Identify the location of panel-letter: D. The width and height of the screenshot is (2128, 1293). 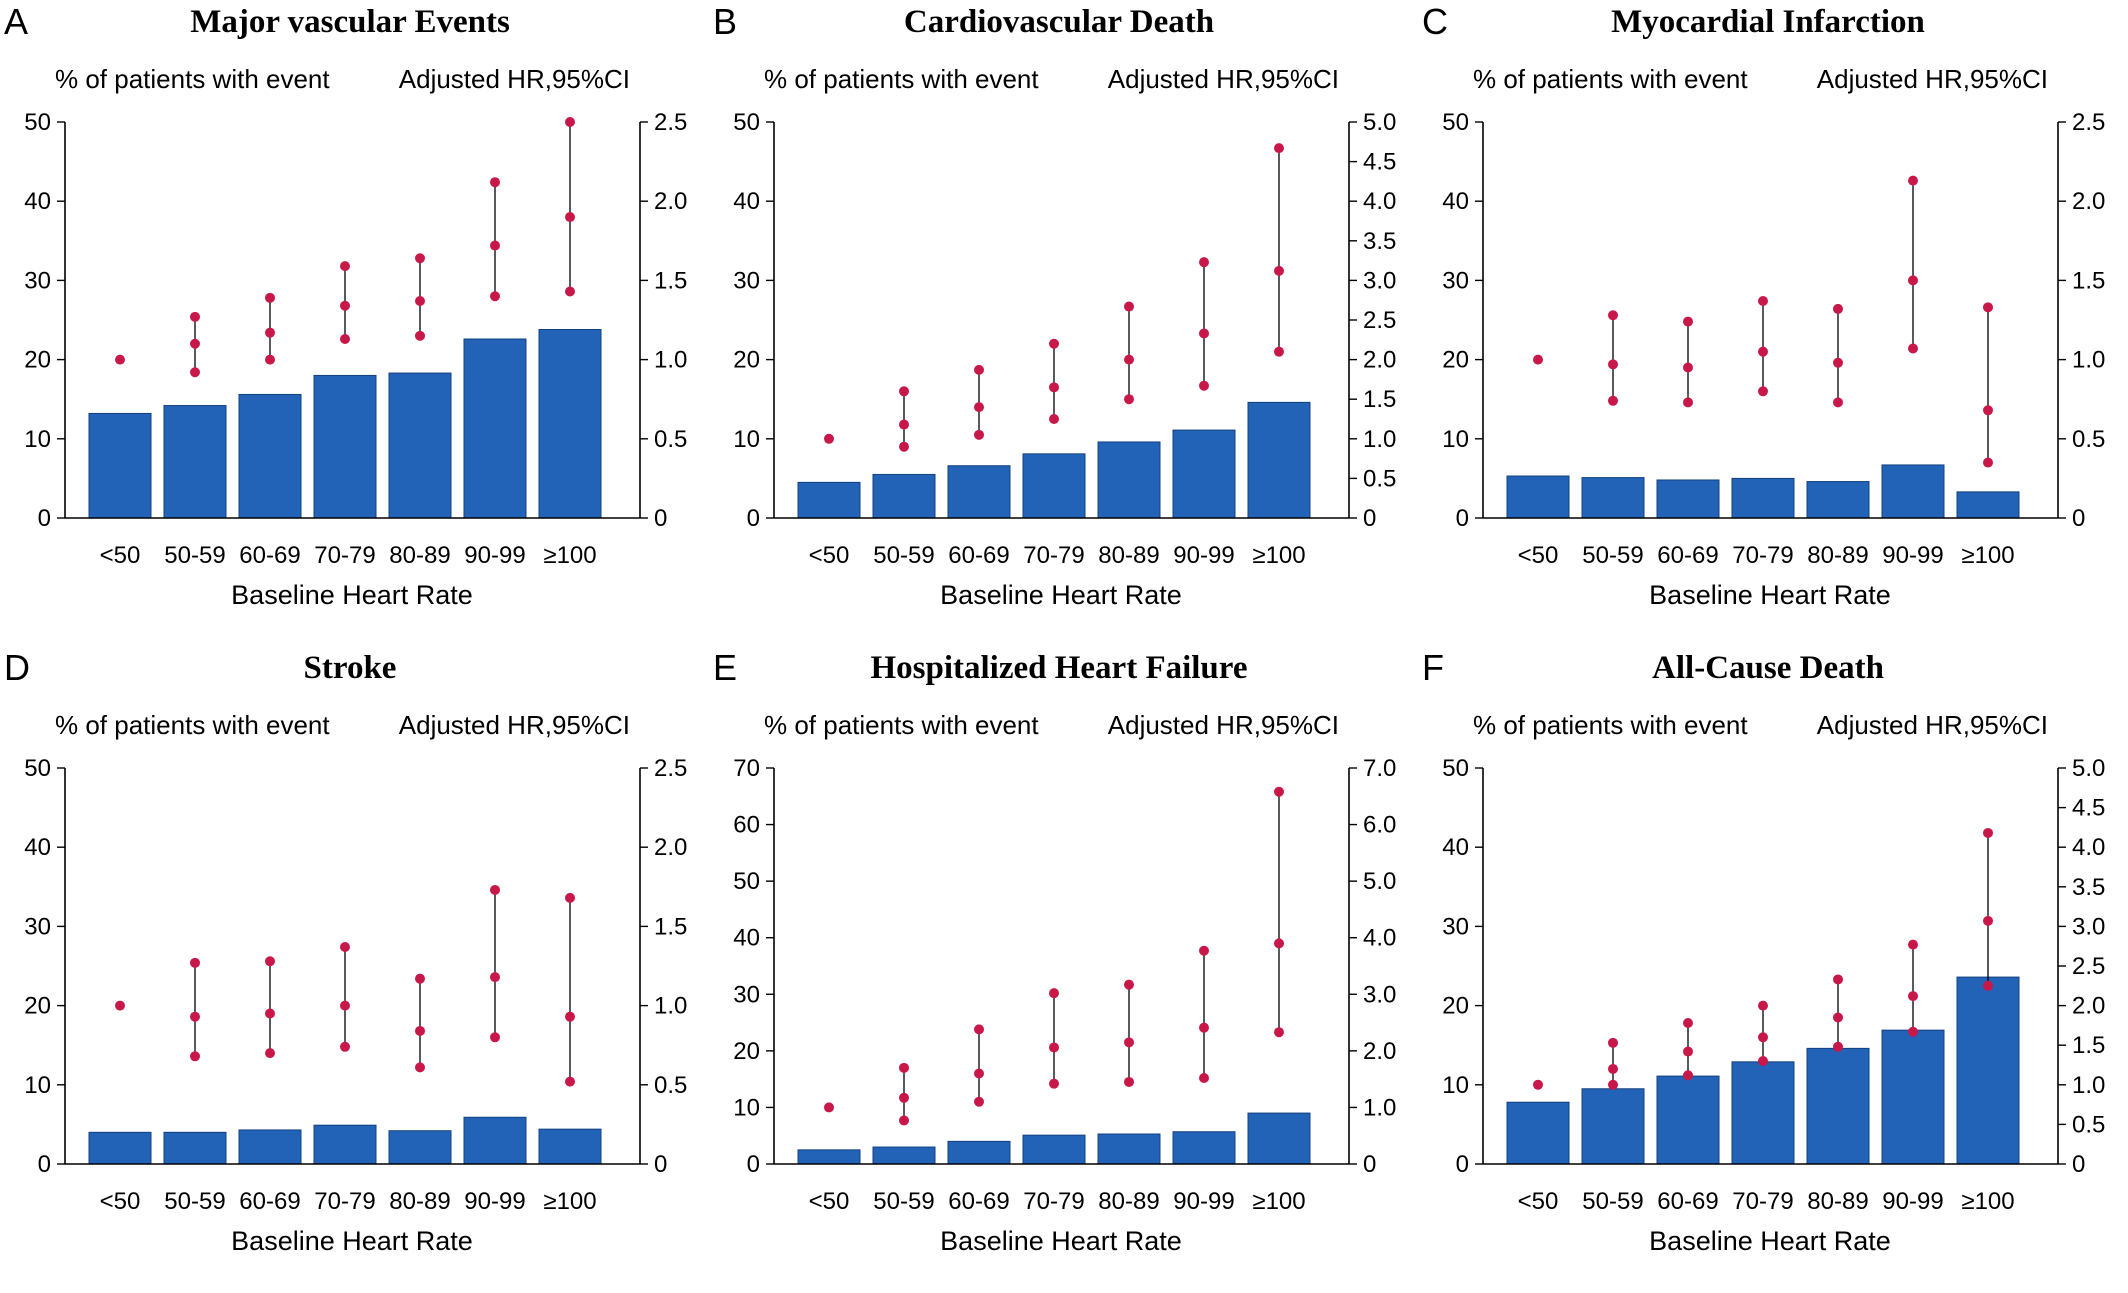
(17, 667).